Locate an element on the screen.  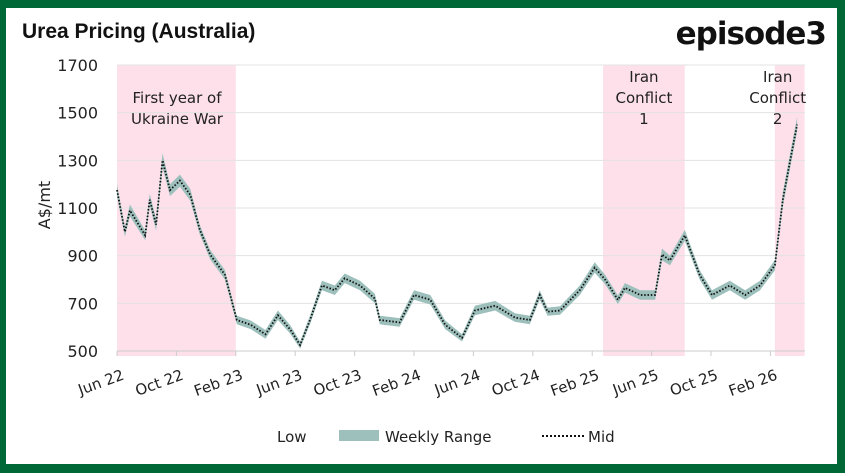
y-tick-label: 1100 is located at coordinates (77, 208).